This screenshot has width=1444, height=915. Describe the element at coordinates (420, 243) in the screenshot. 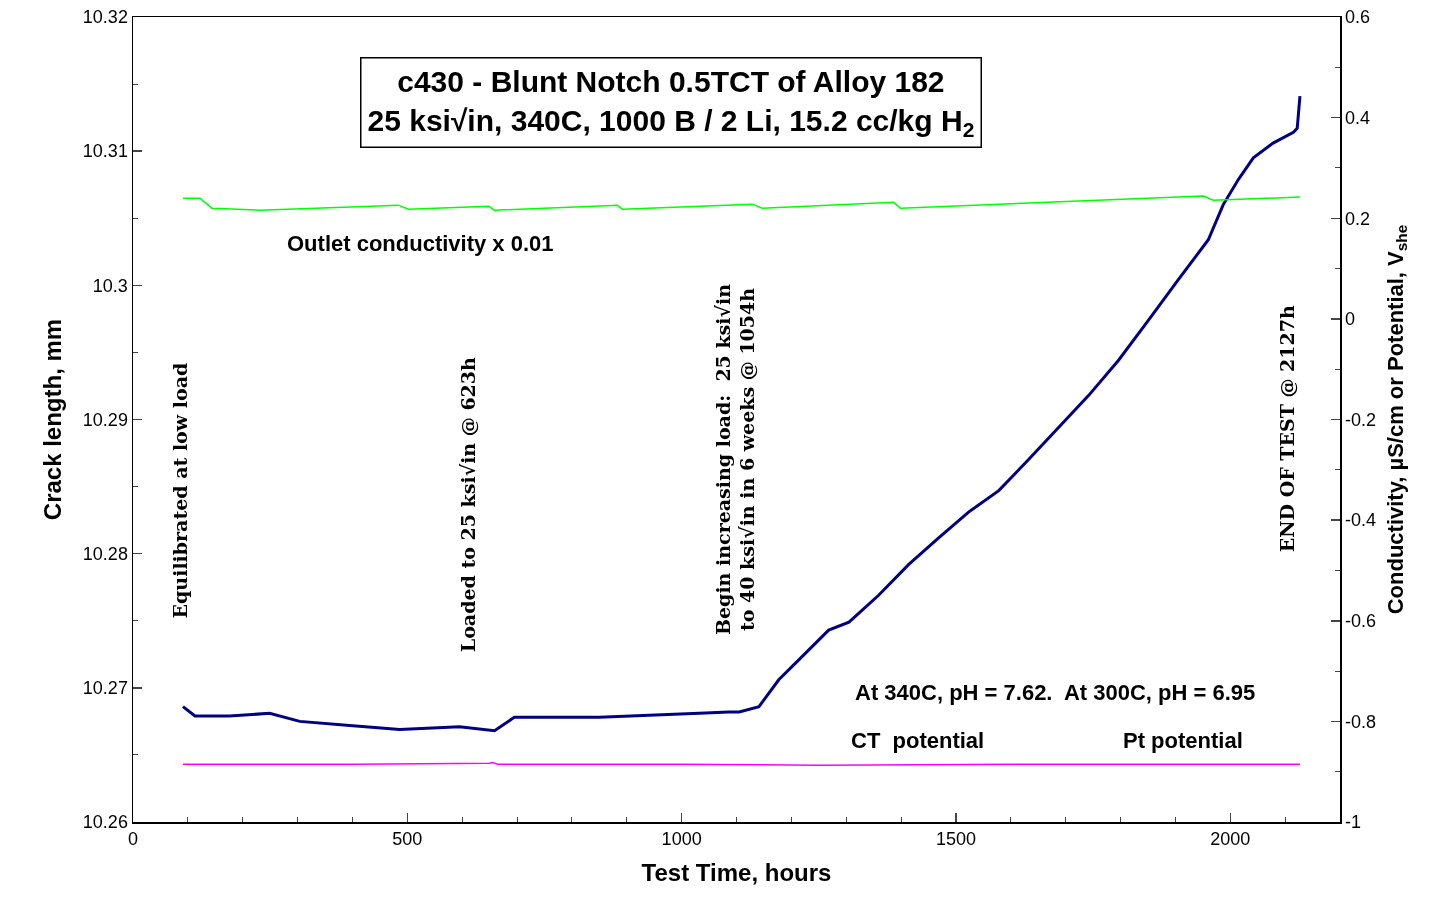

I see `annotation: Outlet conductivity x 0.01` at that location.